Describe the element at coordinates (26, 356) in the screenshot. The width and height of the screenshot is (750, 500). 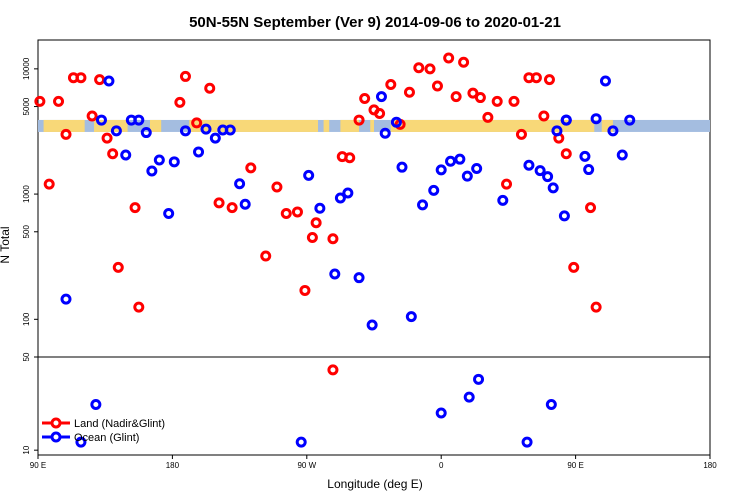
I see `y-tick-label: 50` at that location.